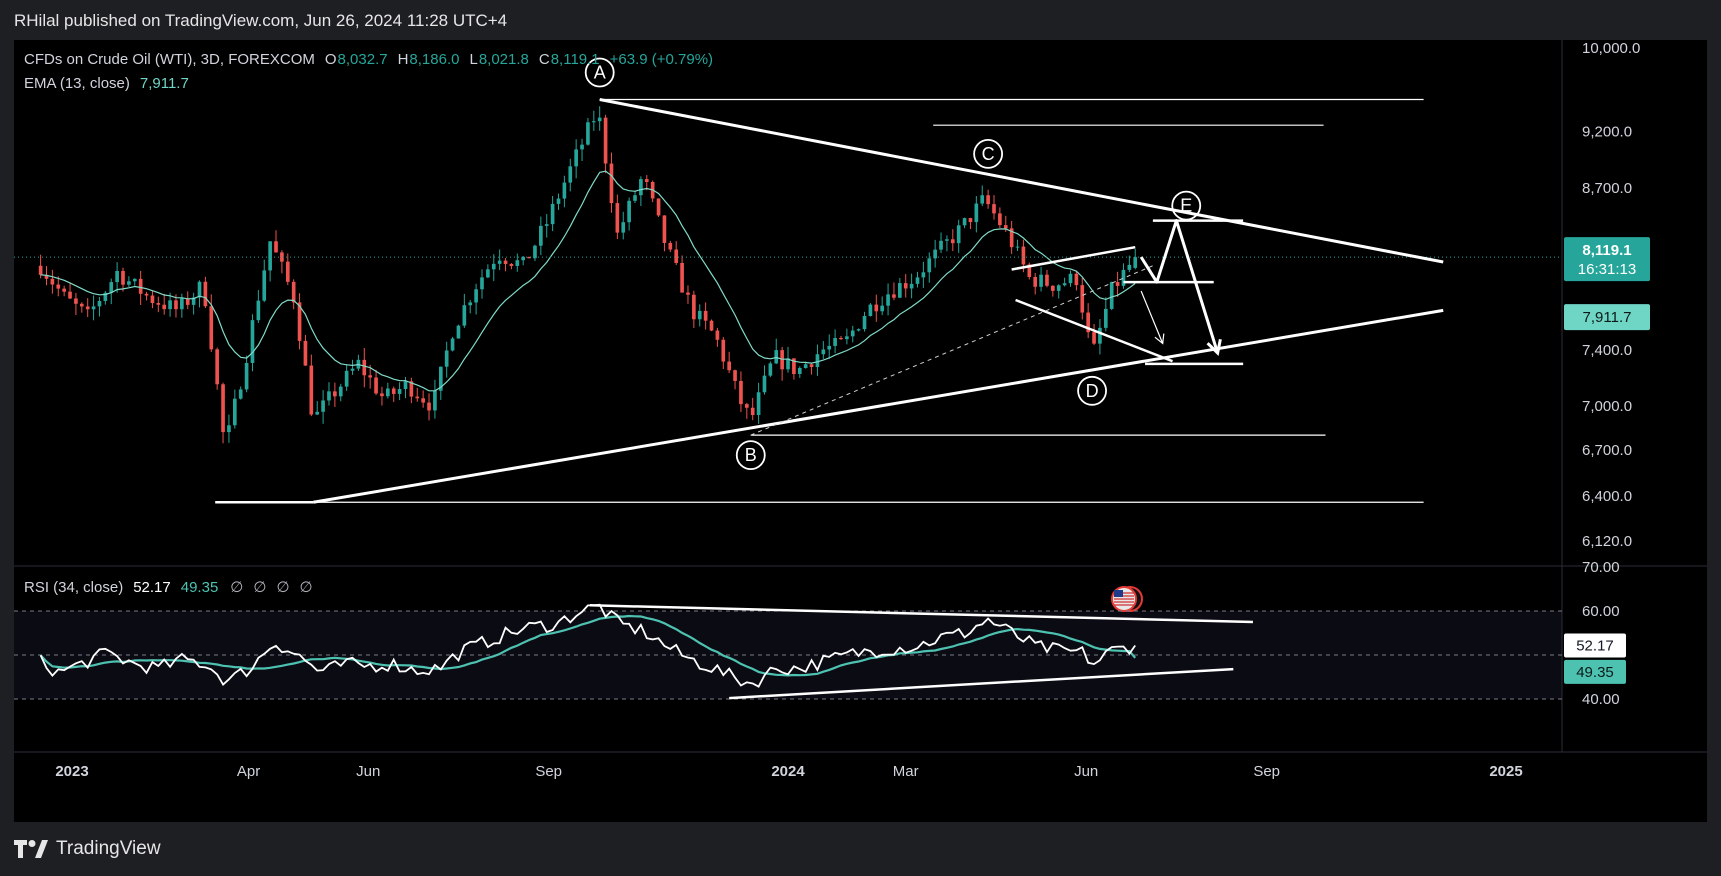 The image size is (1721, 876). I want to click on open-label: O, so click(331, 59).